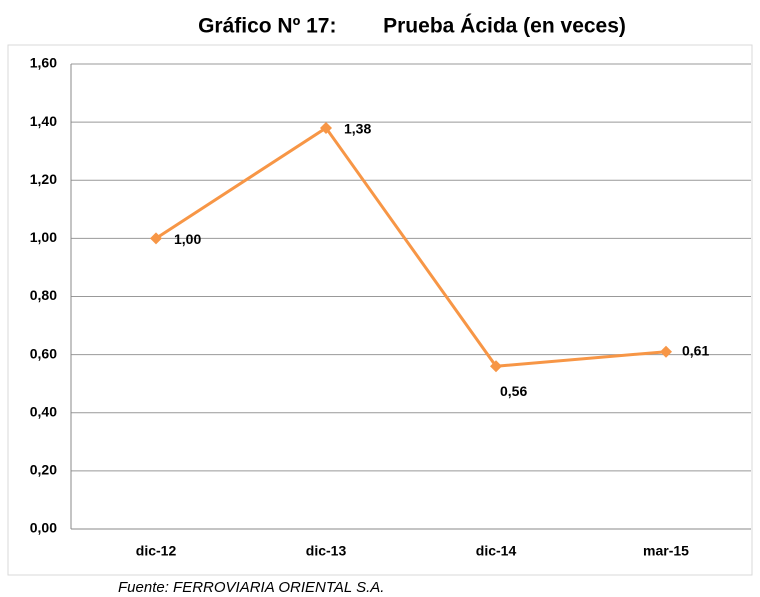 The image size is (760, 597). Describe the element at coordinates (43, 121) in the screenshot. I see `y-tick-label: 1,40` at that location.